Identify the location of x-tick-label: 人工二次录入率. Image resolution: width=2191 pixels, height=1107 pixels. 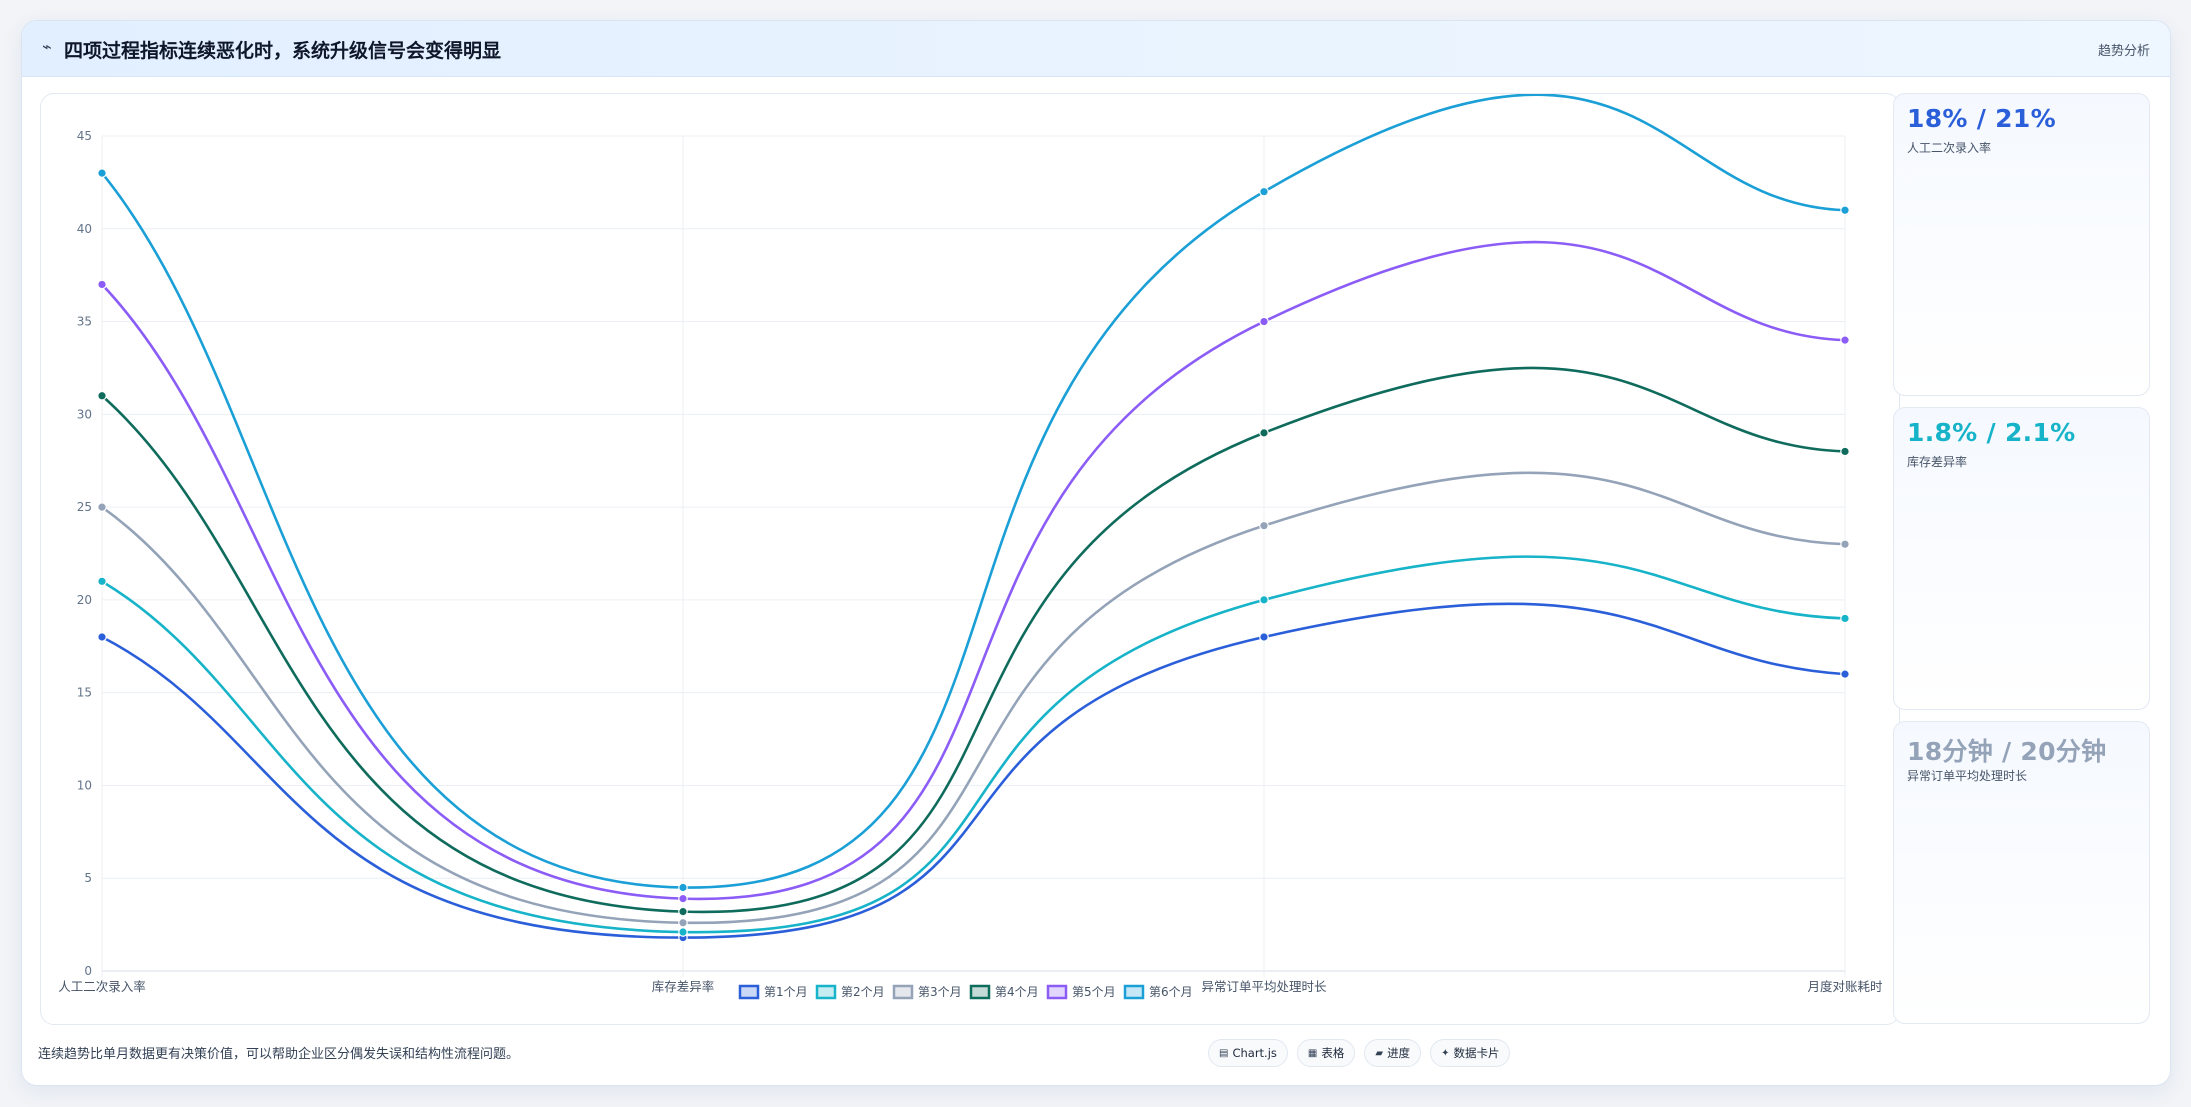
(102, 986).